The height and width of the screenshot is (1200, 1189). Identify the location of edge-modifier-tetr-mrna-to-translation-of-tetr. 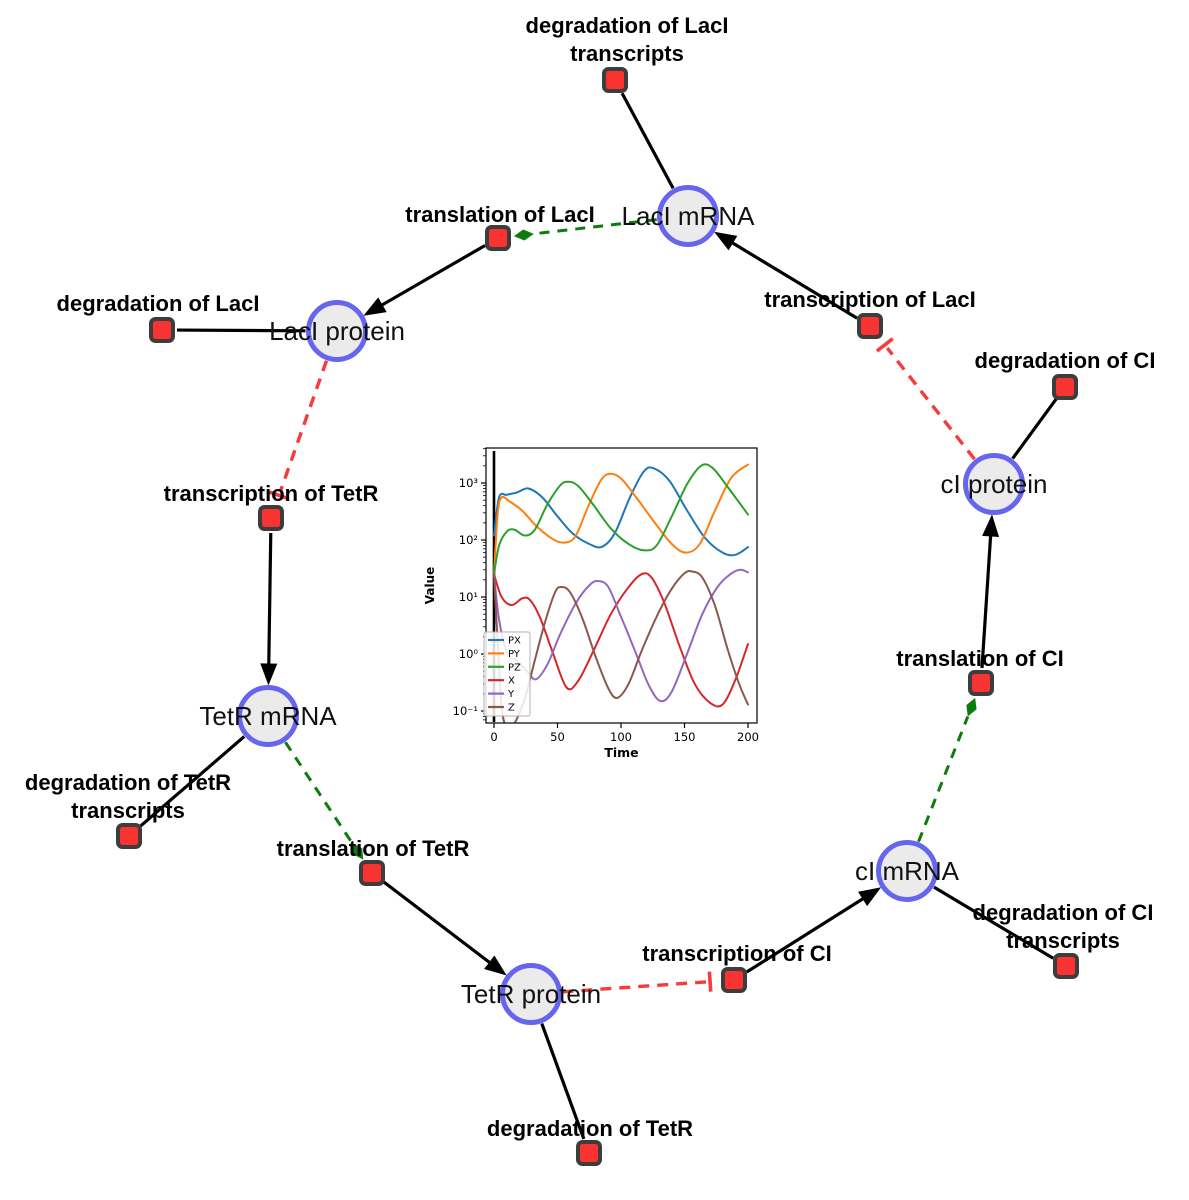
(324, 800).